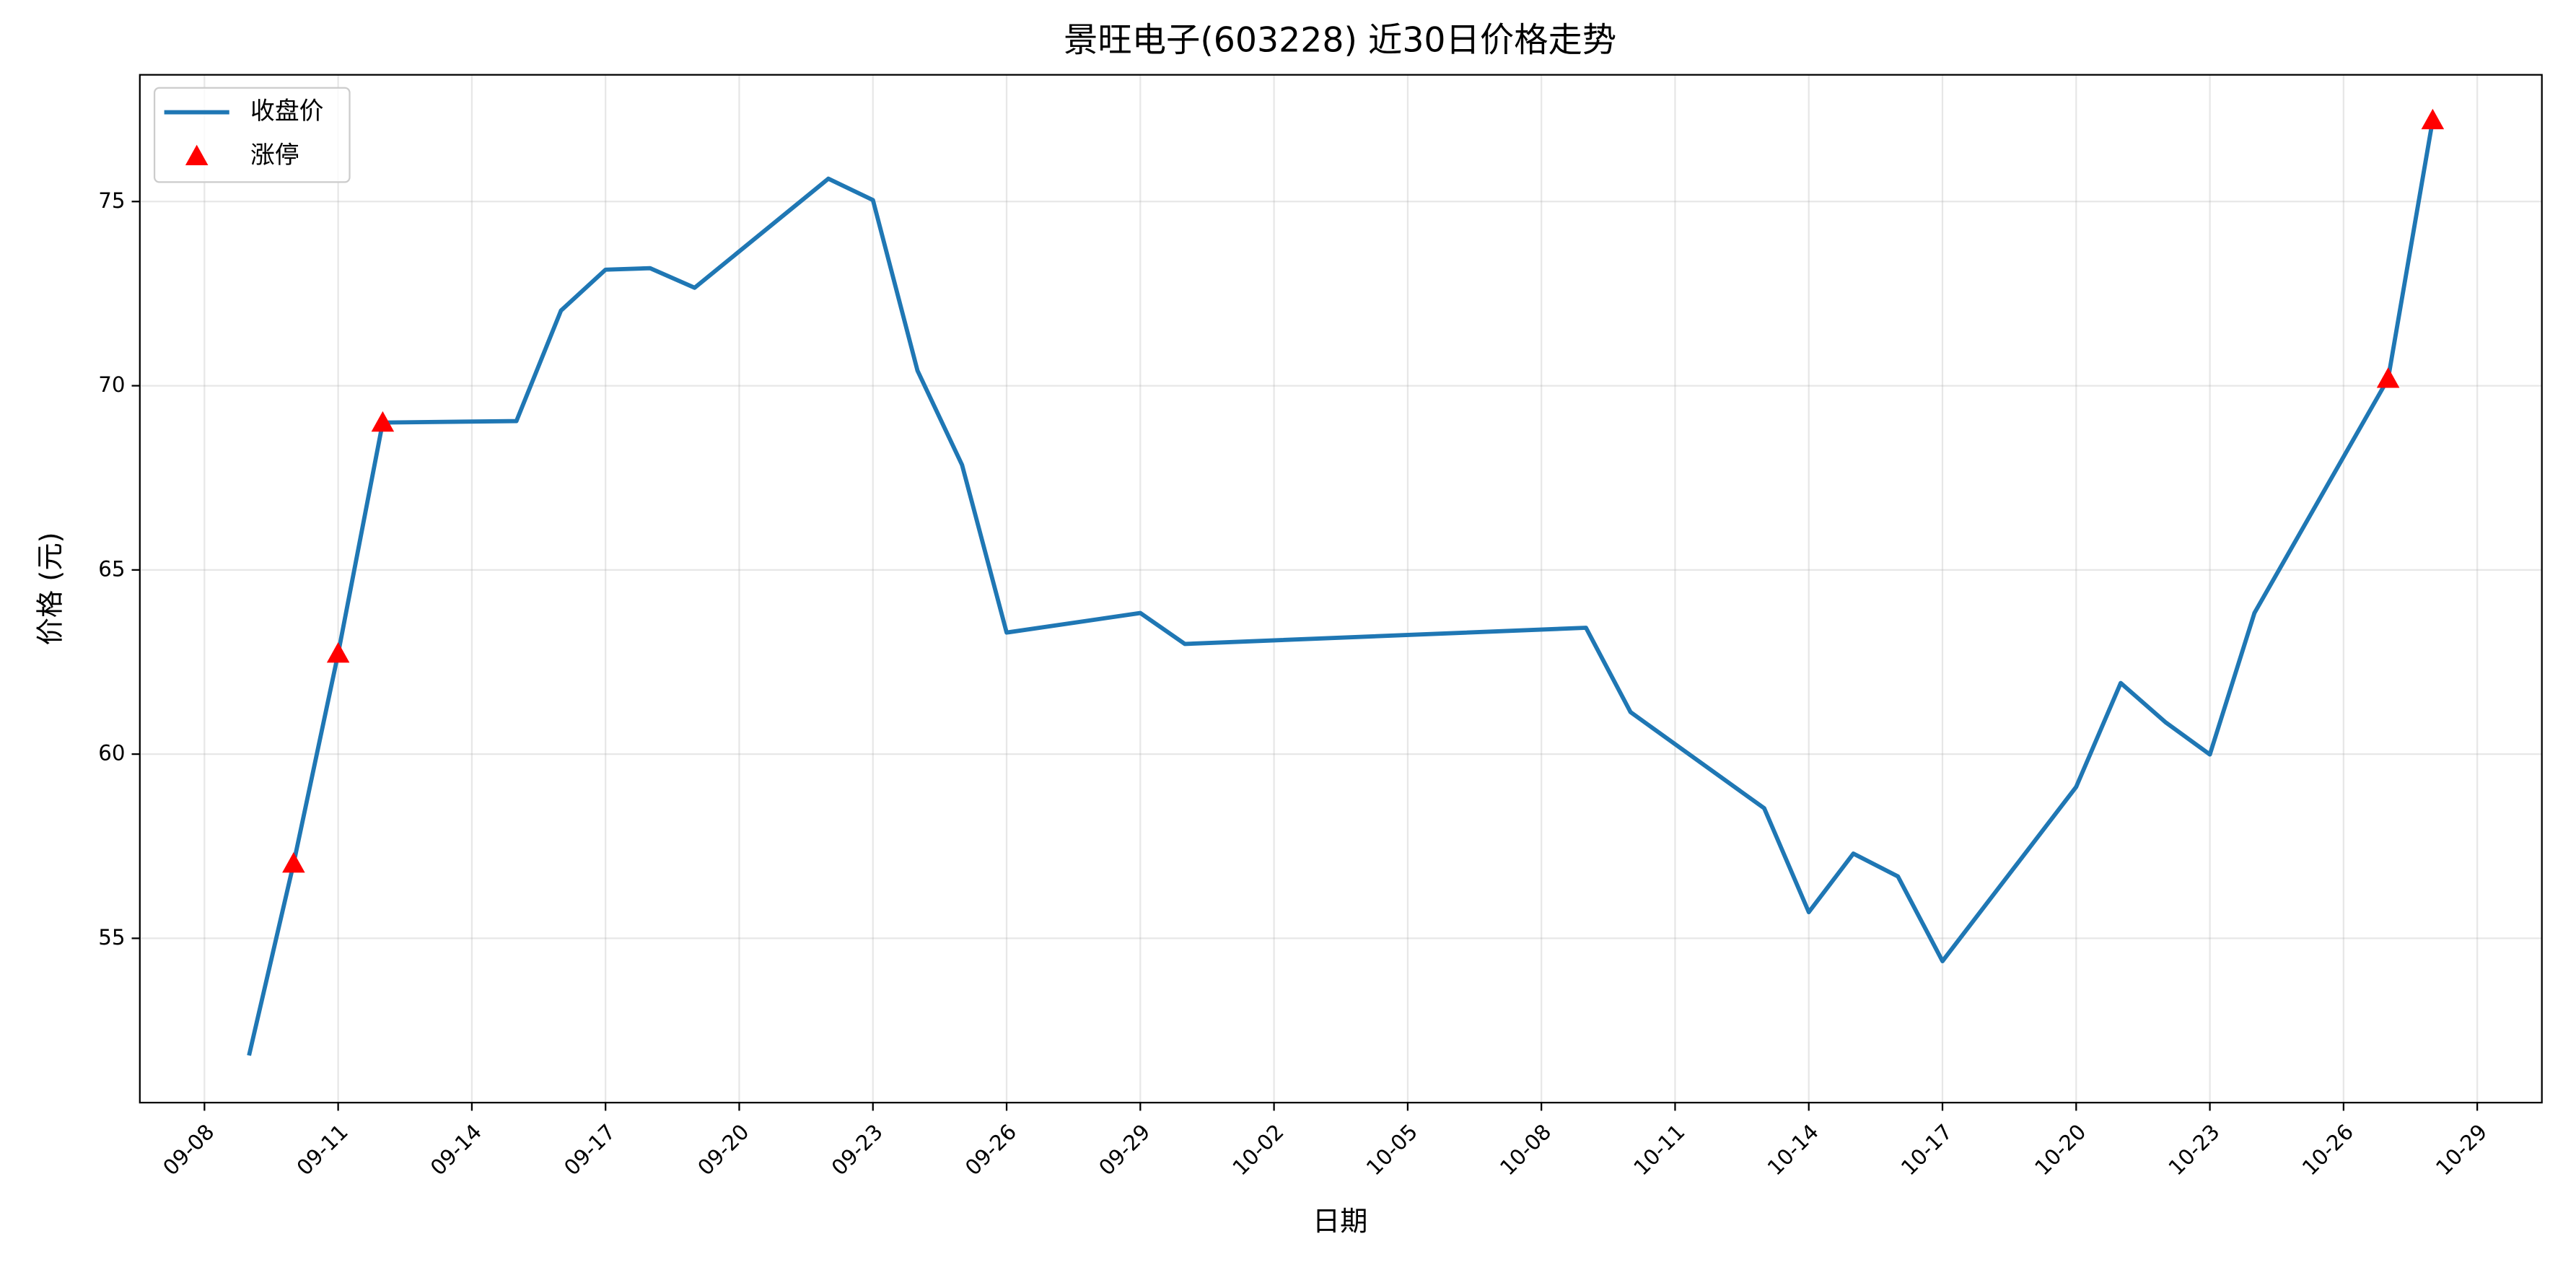 The width and height of the screenshot is (2576, 1275). I want to click on chart-title: 景旺电子(603228) 近30日价格走势, so click(1340, 41).